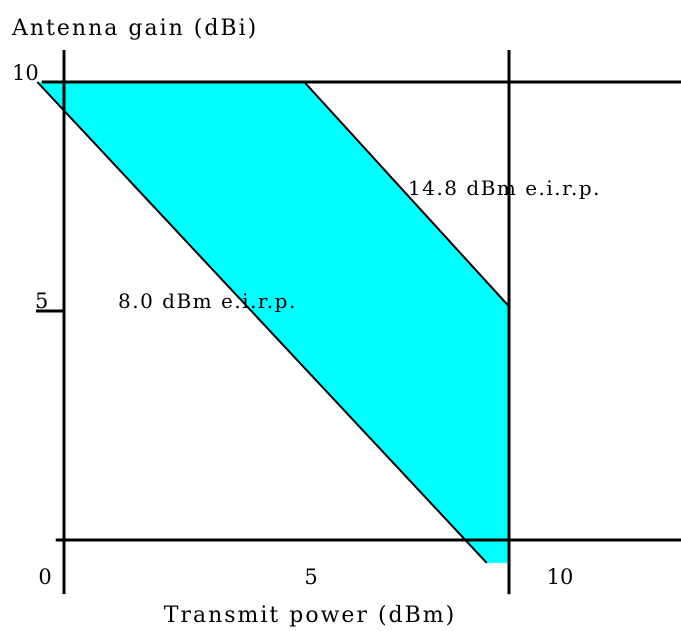  Describe the element at coordinates (134, 28) in the screenshot. I see `y-axis-title: Antenna gain (dBi)` at that location.